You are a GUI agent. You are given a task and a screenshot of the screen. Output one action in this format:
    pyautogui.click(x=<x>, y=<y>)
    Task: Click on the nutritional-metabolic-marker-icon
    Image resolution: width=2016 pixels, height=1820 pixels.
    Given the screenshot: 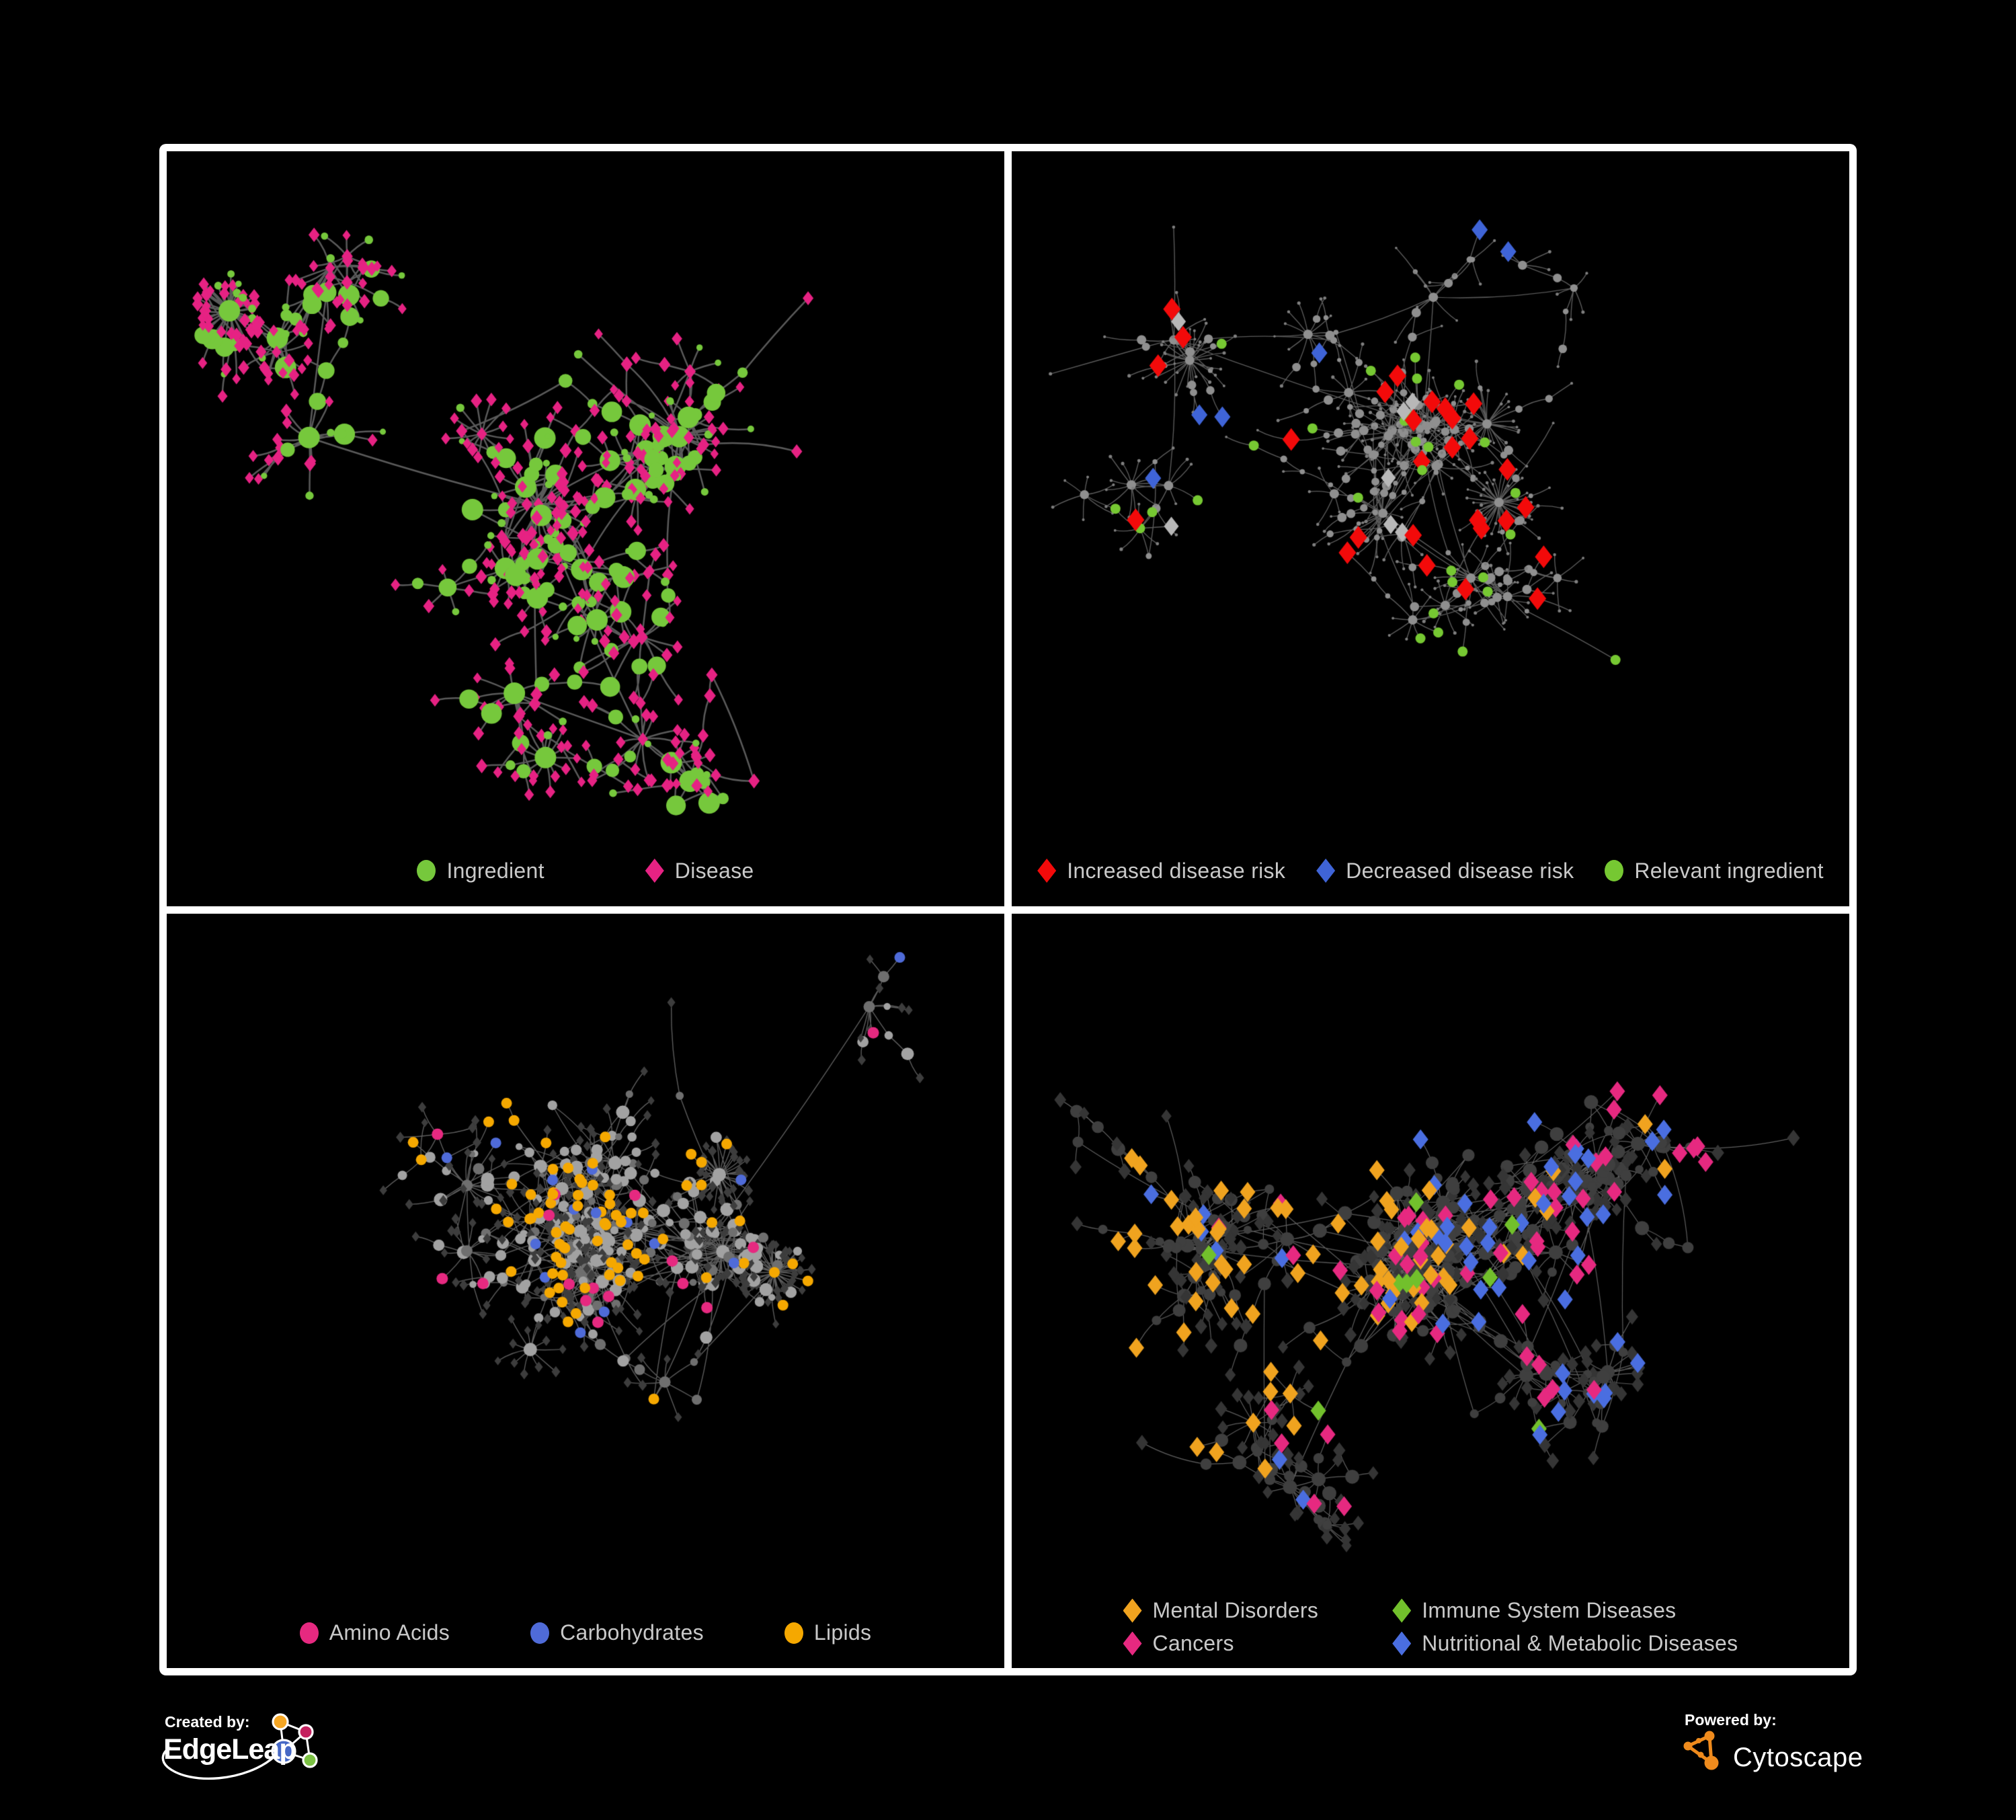 What is the action you would take?
    pyautogui.click(x=1402, y=1643)
    